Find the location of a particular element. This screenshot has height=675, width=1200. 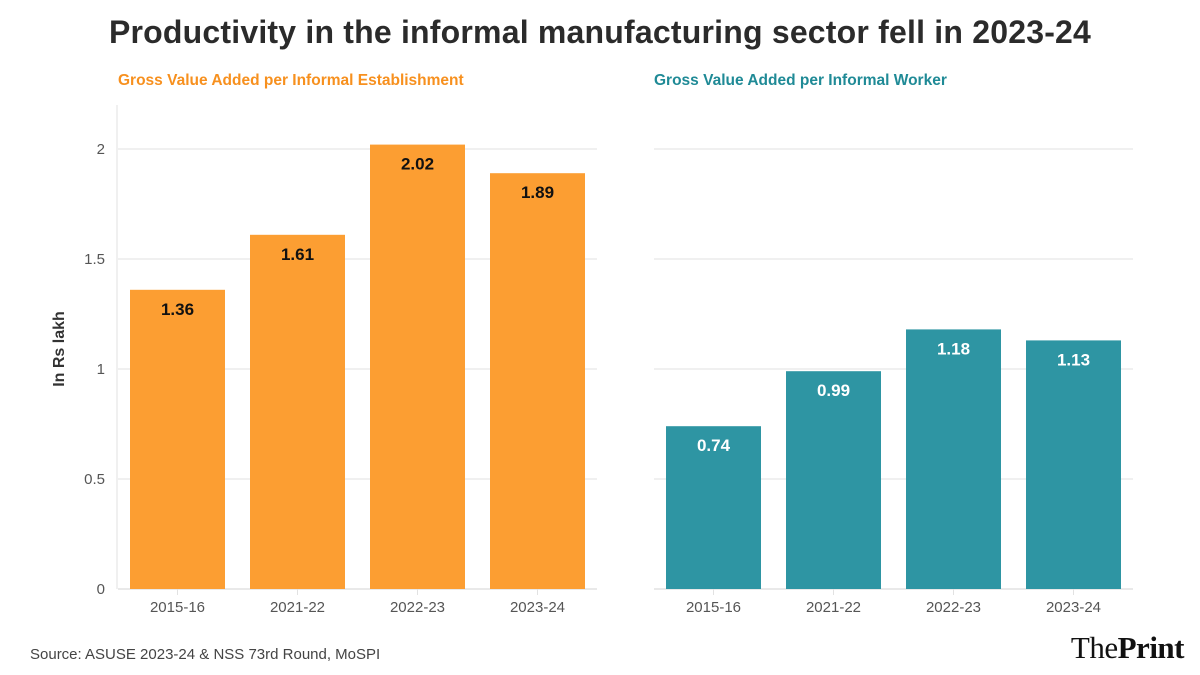

bar-data-label: 0.99 is located at coordinates (833, 390).